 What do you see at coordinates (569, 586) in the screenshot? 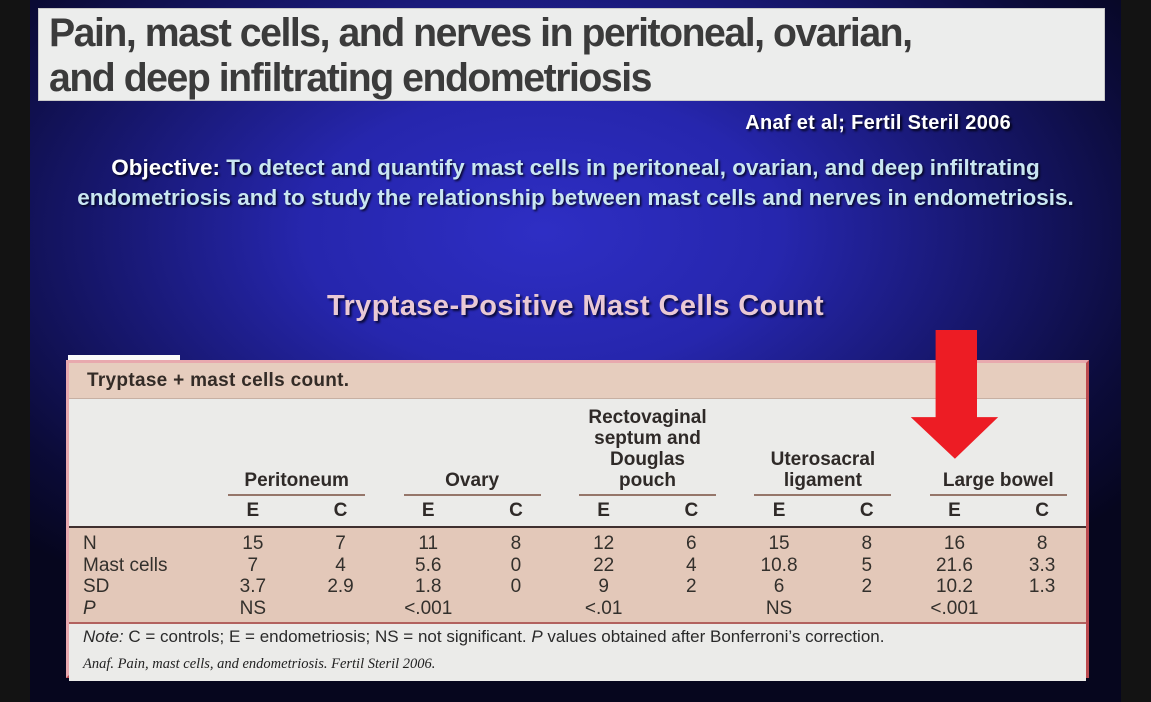
I see `table-row-sd: SD 3.7 2.9 1.8 0 9 2 6 2 10.2 1.3` at bounding box center [569, 586].